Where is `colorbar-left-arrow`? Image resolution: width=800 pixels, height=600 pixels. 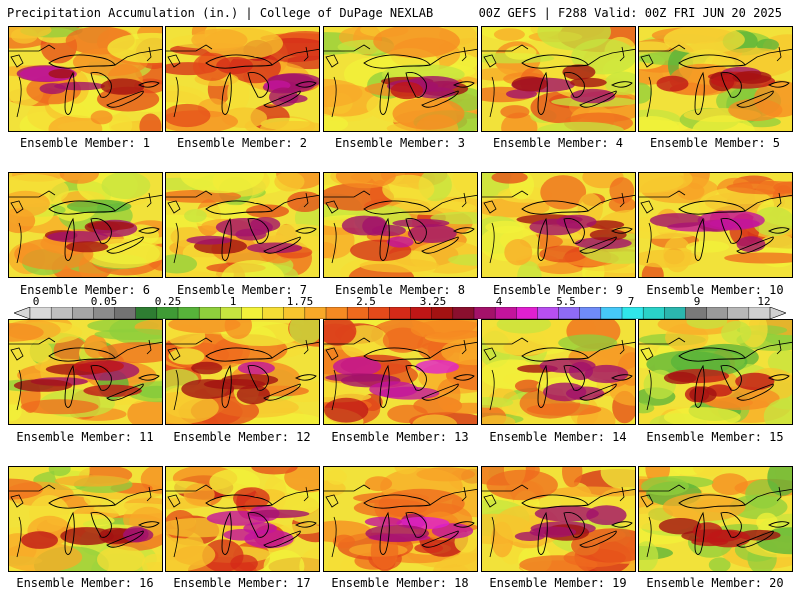
colorbar-left-arrow is located at coordinates (22, 313).